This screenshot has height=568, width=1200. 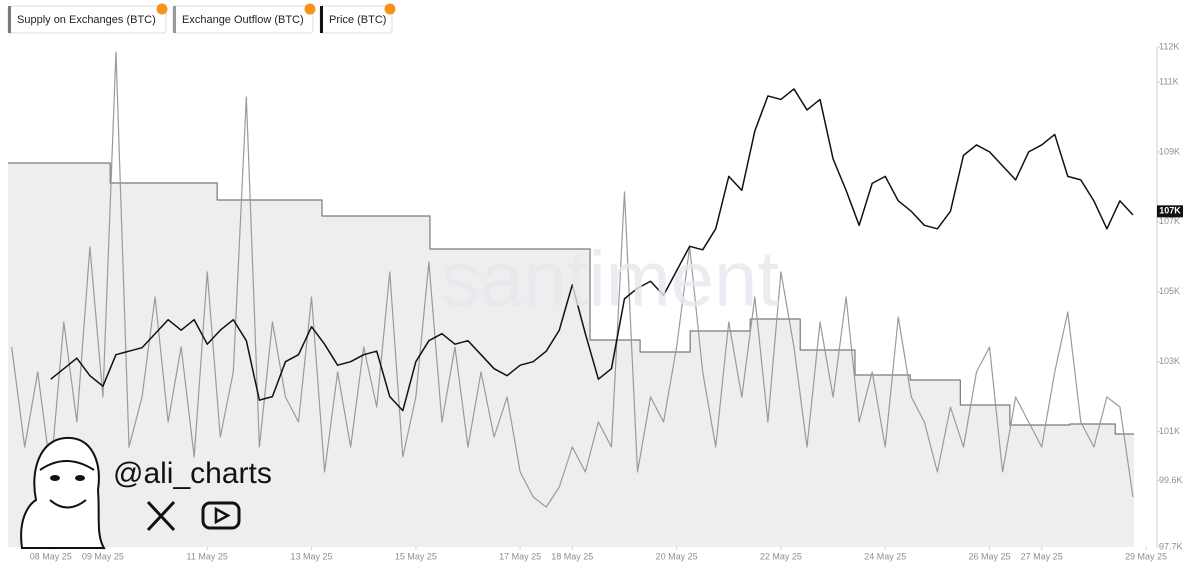 I want to click on credit-handle: @ali_charts, so click(x=192, y=473).